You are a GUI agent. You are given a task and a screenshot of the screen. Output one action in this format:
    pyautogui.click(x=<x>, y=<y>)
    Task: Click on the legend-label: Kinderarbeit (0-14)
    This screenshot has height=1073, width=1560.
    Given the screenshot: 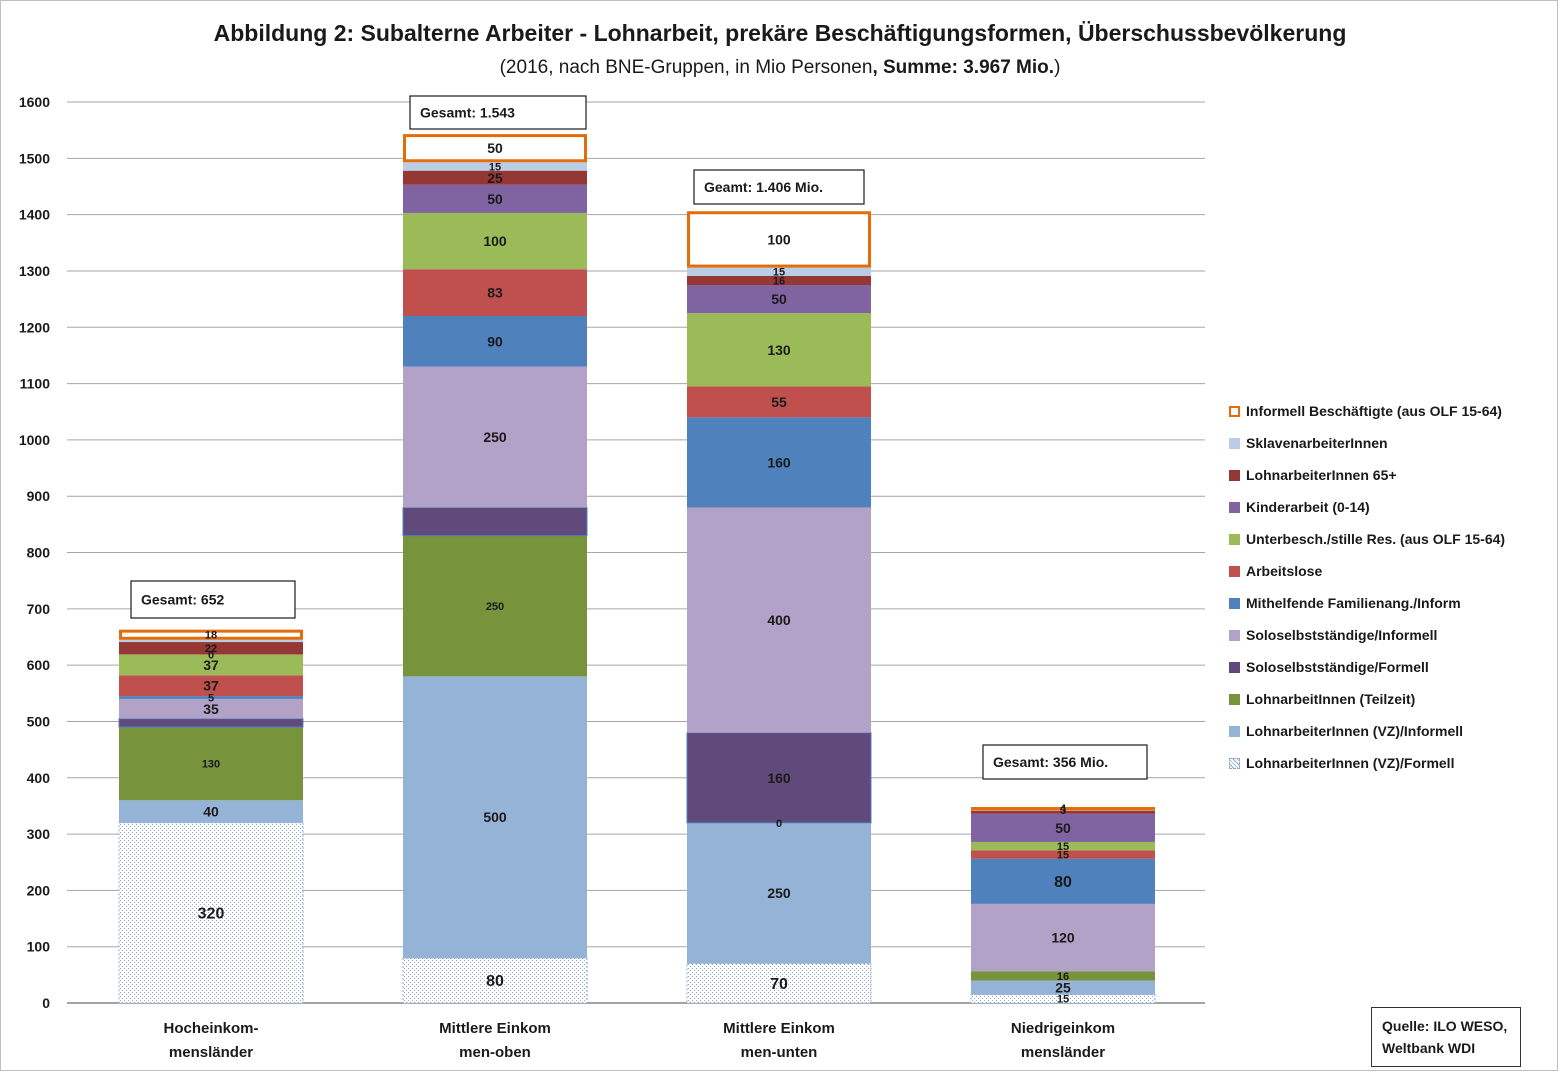 What is the action you would take?
    pyautogui.click(x=1308, y=507)
    